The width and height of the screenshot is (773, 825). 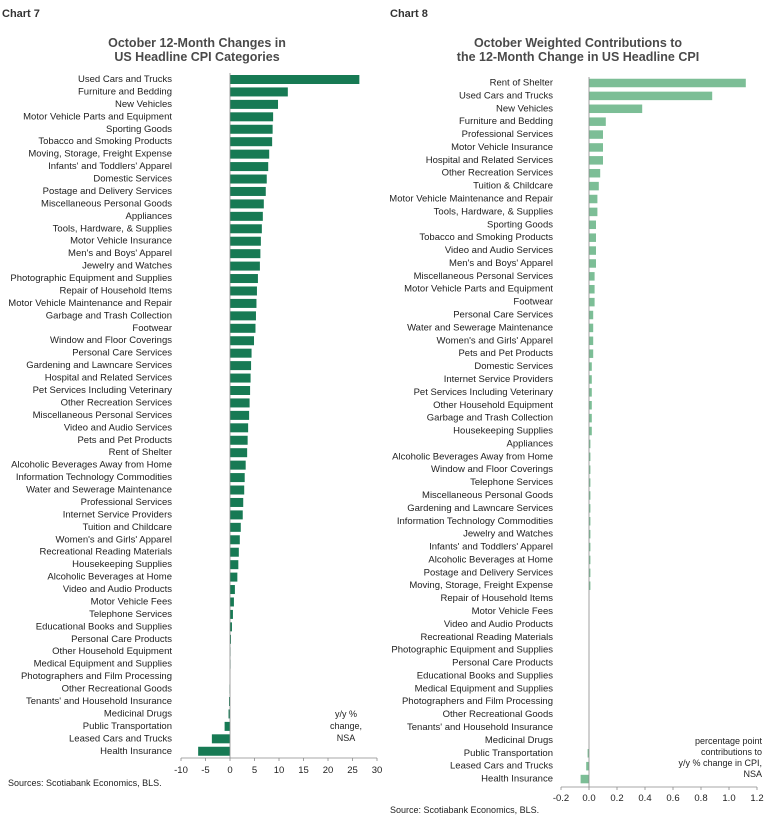 I want to click on chart-7-units-note-line-2: change,, so click(x=346, y=726).